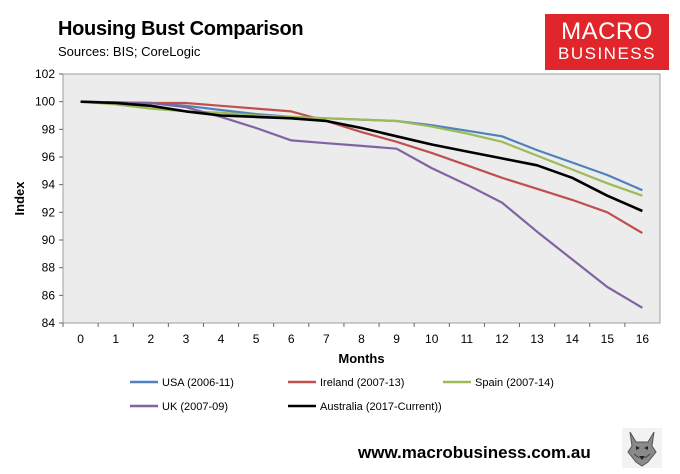  I want to click on y-tick-label: 86, so click(49, 295).